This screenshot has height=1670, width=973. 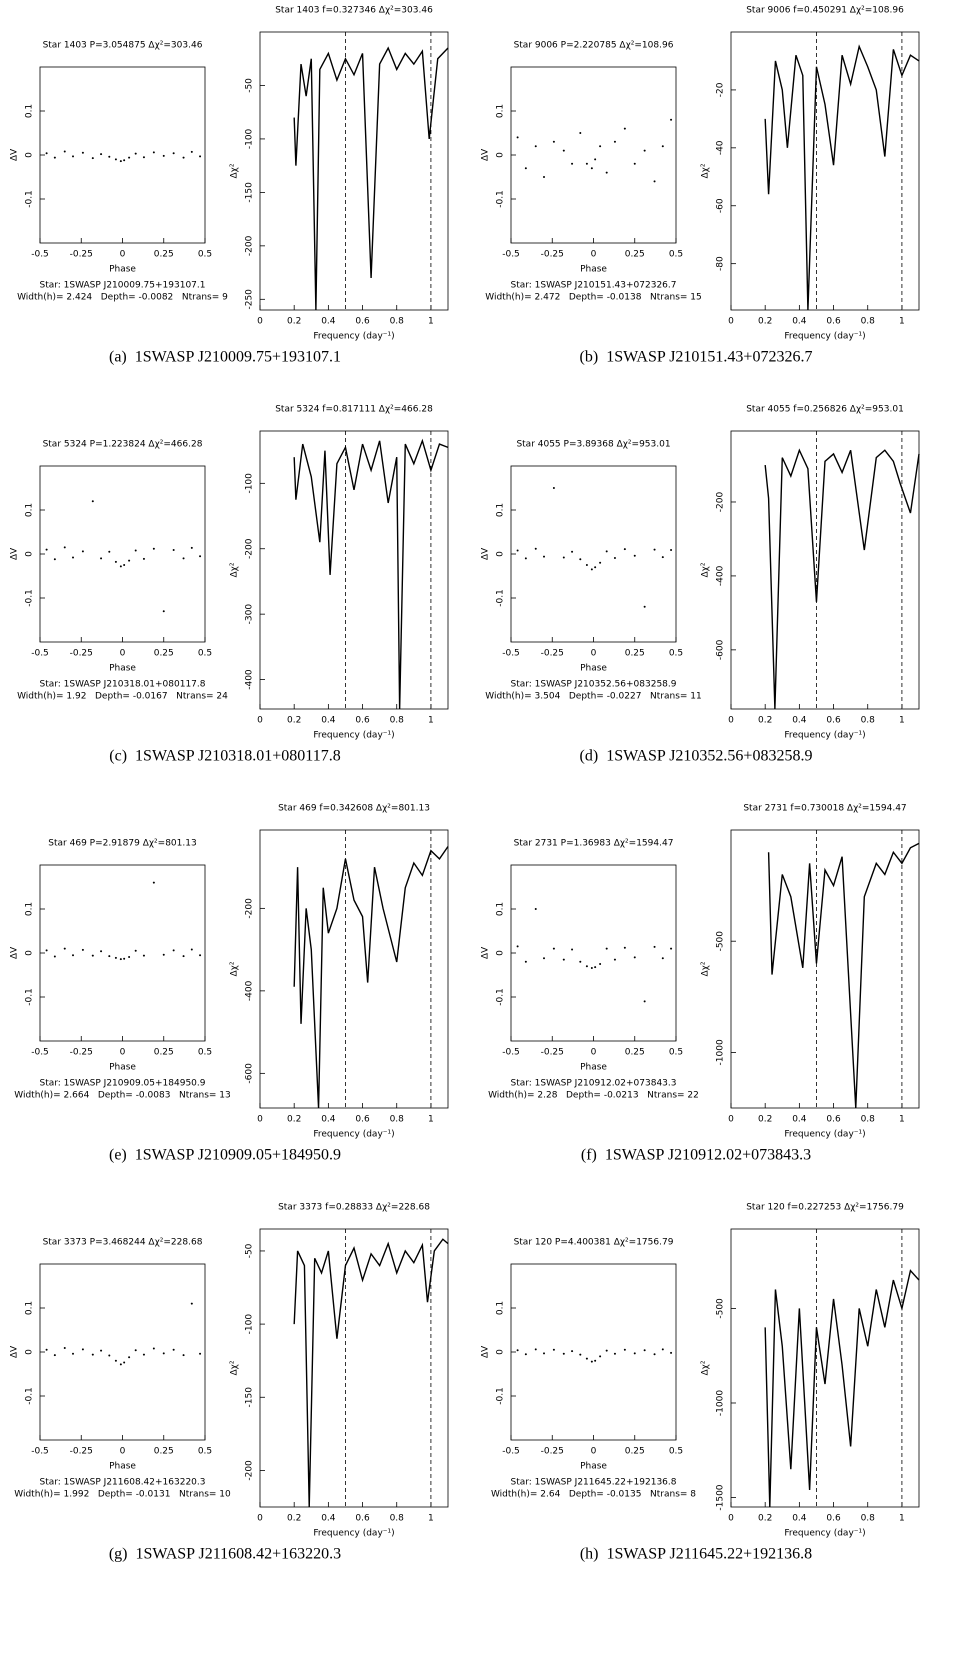 What do you see at coordinates (868, 721) in the screenshot?
I see `x-tick-label: 0.8` at bounding box center [868, 721].